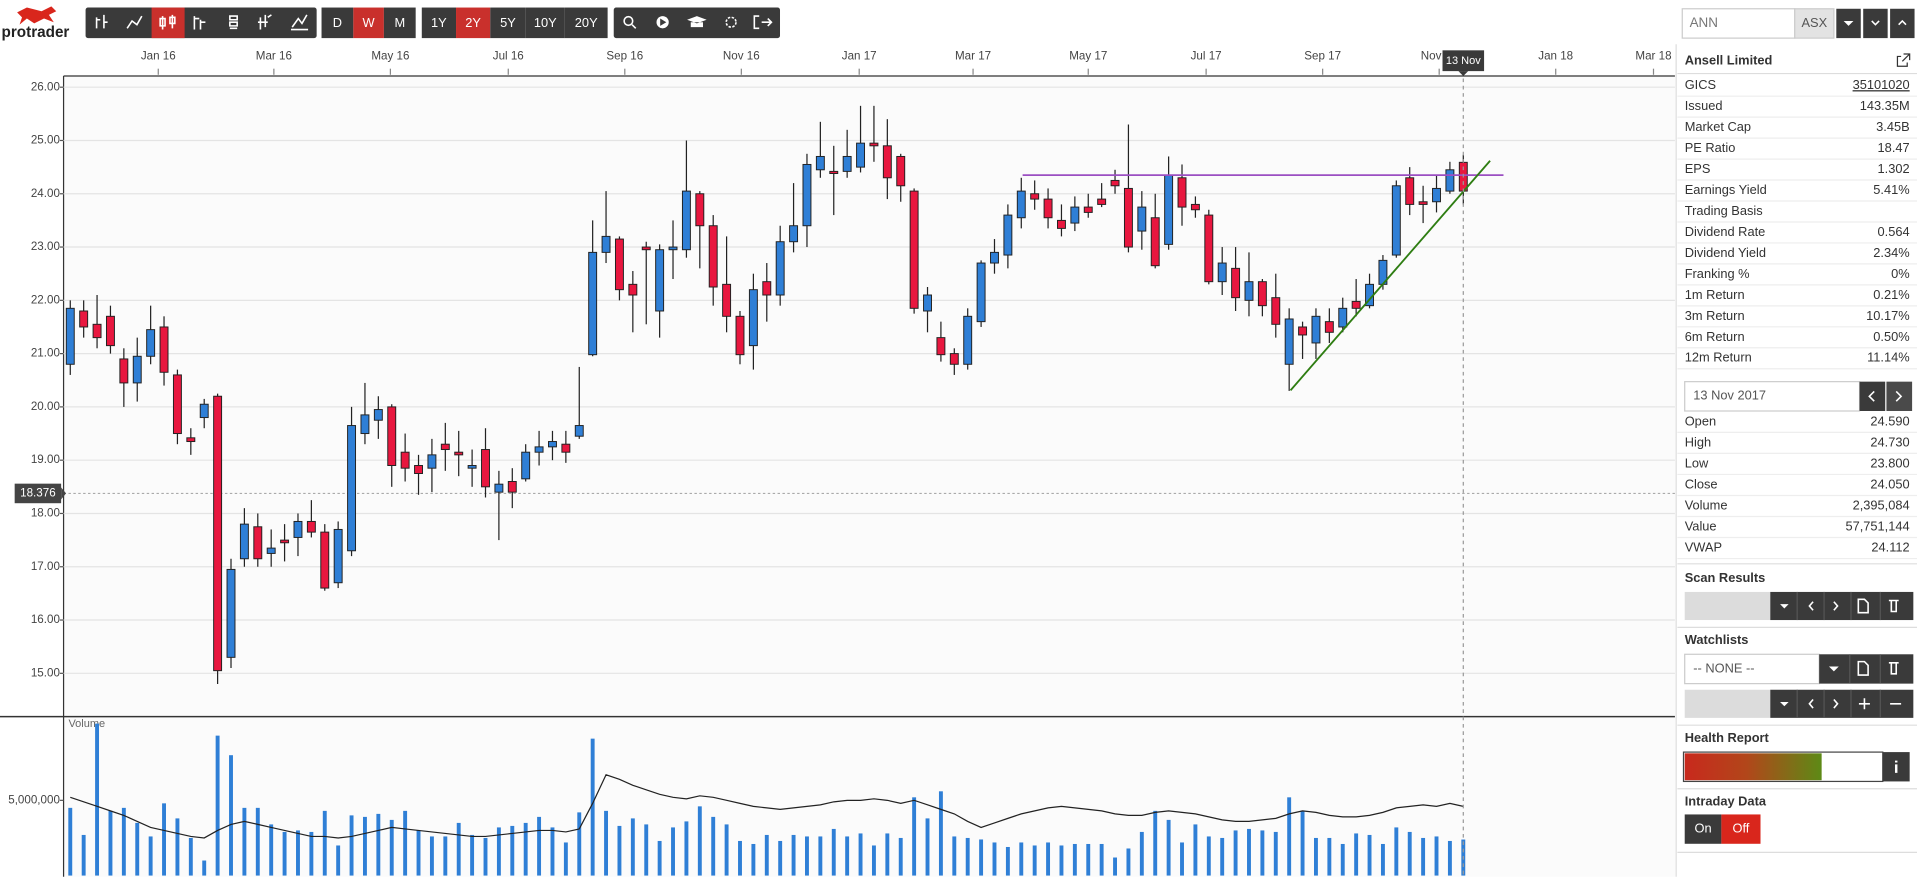 The image size is (1917, 877). I want to click on field-label: PE Ratio, so click(1710, 147).